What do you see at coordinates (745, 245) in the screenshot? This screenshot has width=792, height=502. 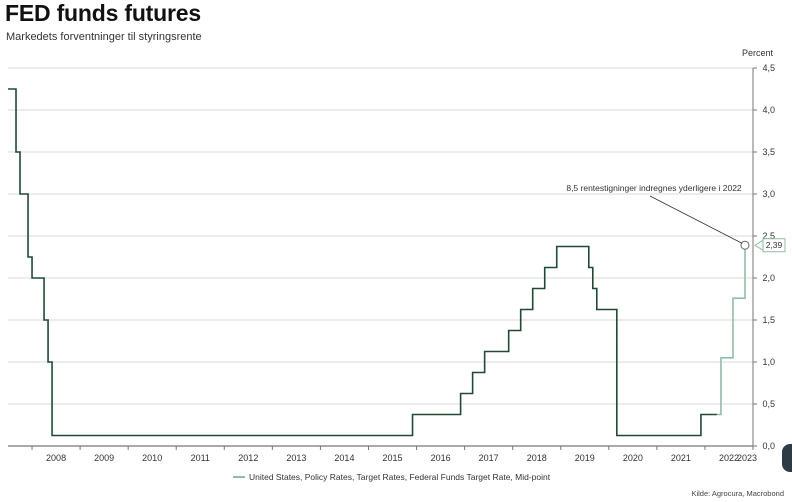 I see `end-point-marker` at bounding box center [745, 245].